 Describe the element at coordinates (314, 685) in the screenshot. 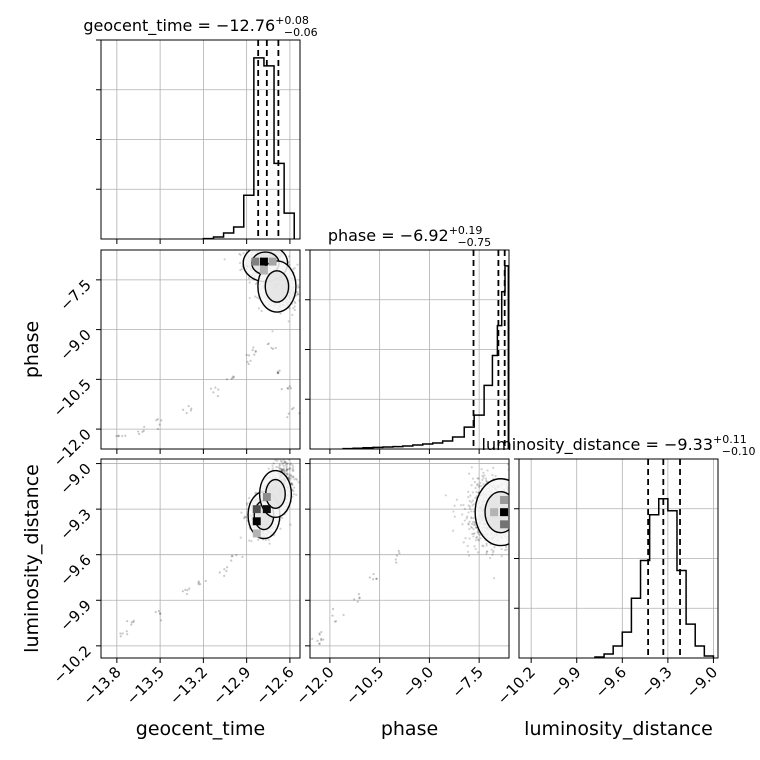

I see `x-tick-label-phase: −12.0` at that location.